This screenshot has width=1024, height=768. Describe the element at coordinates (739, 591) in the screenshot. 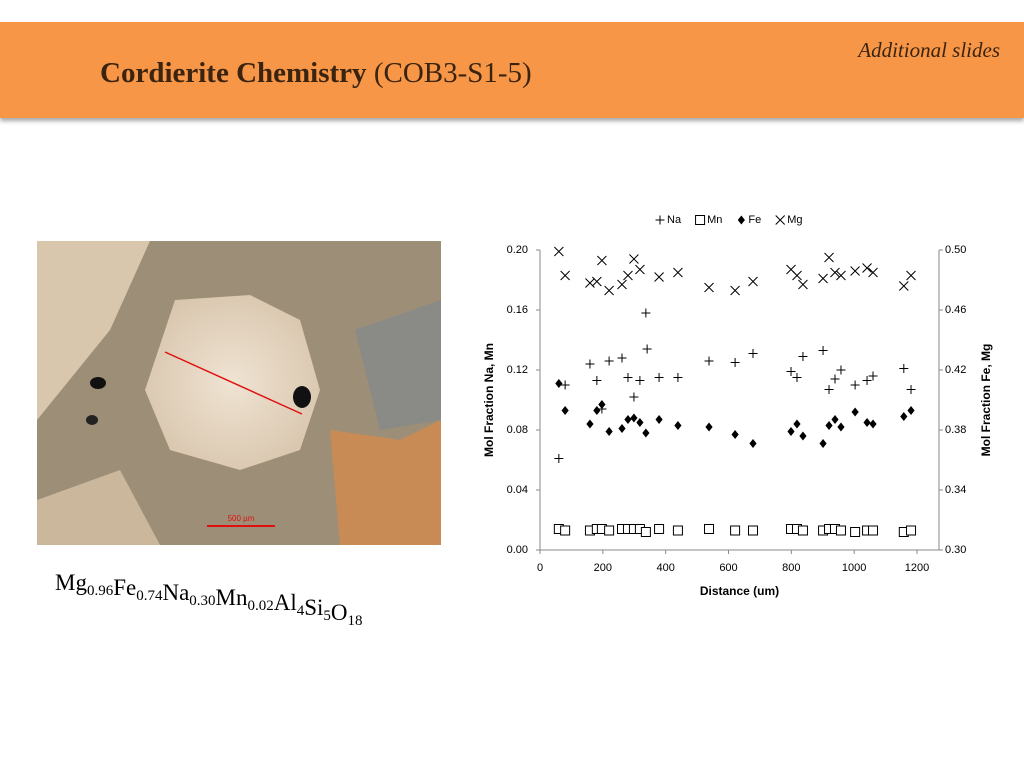

I see `x-axis-label: Distance (um)` at that location.